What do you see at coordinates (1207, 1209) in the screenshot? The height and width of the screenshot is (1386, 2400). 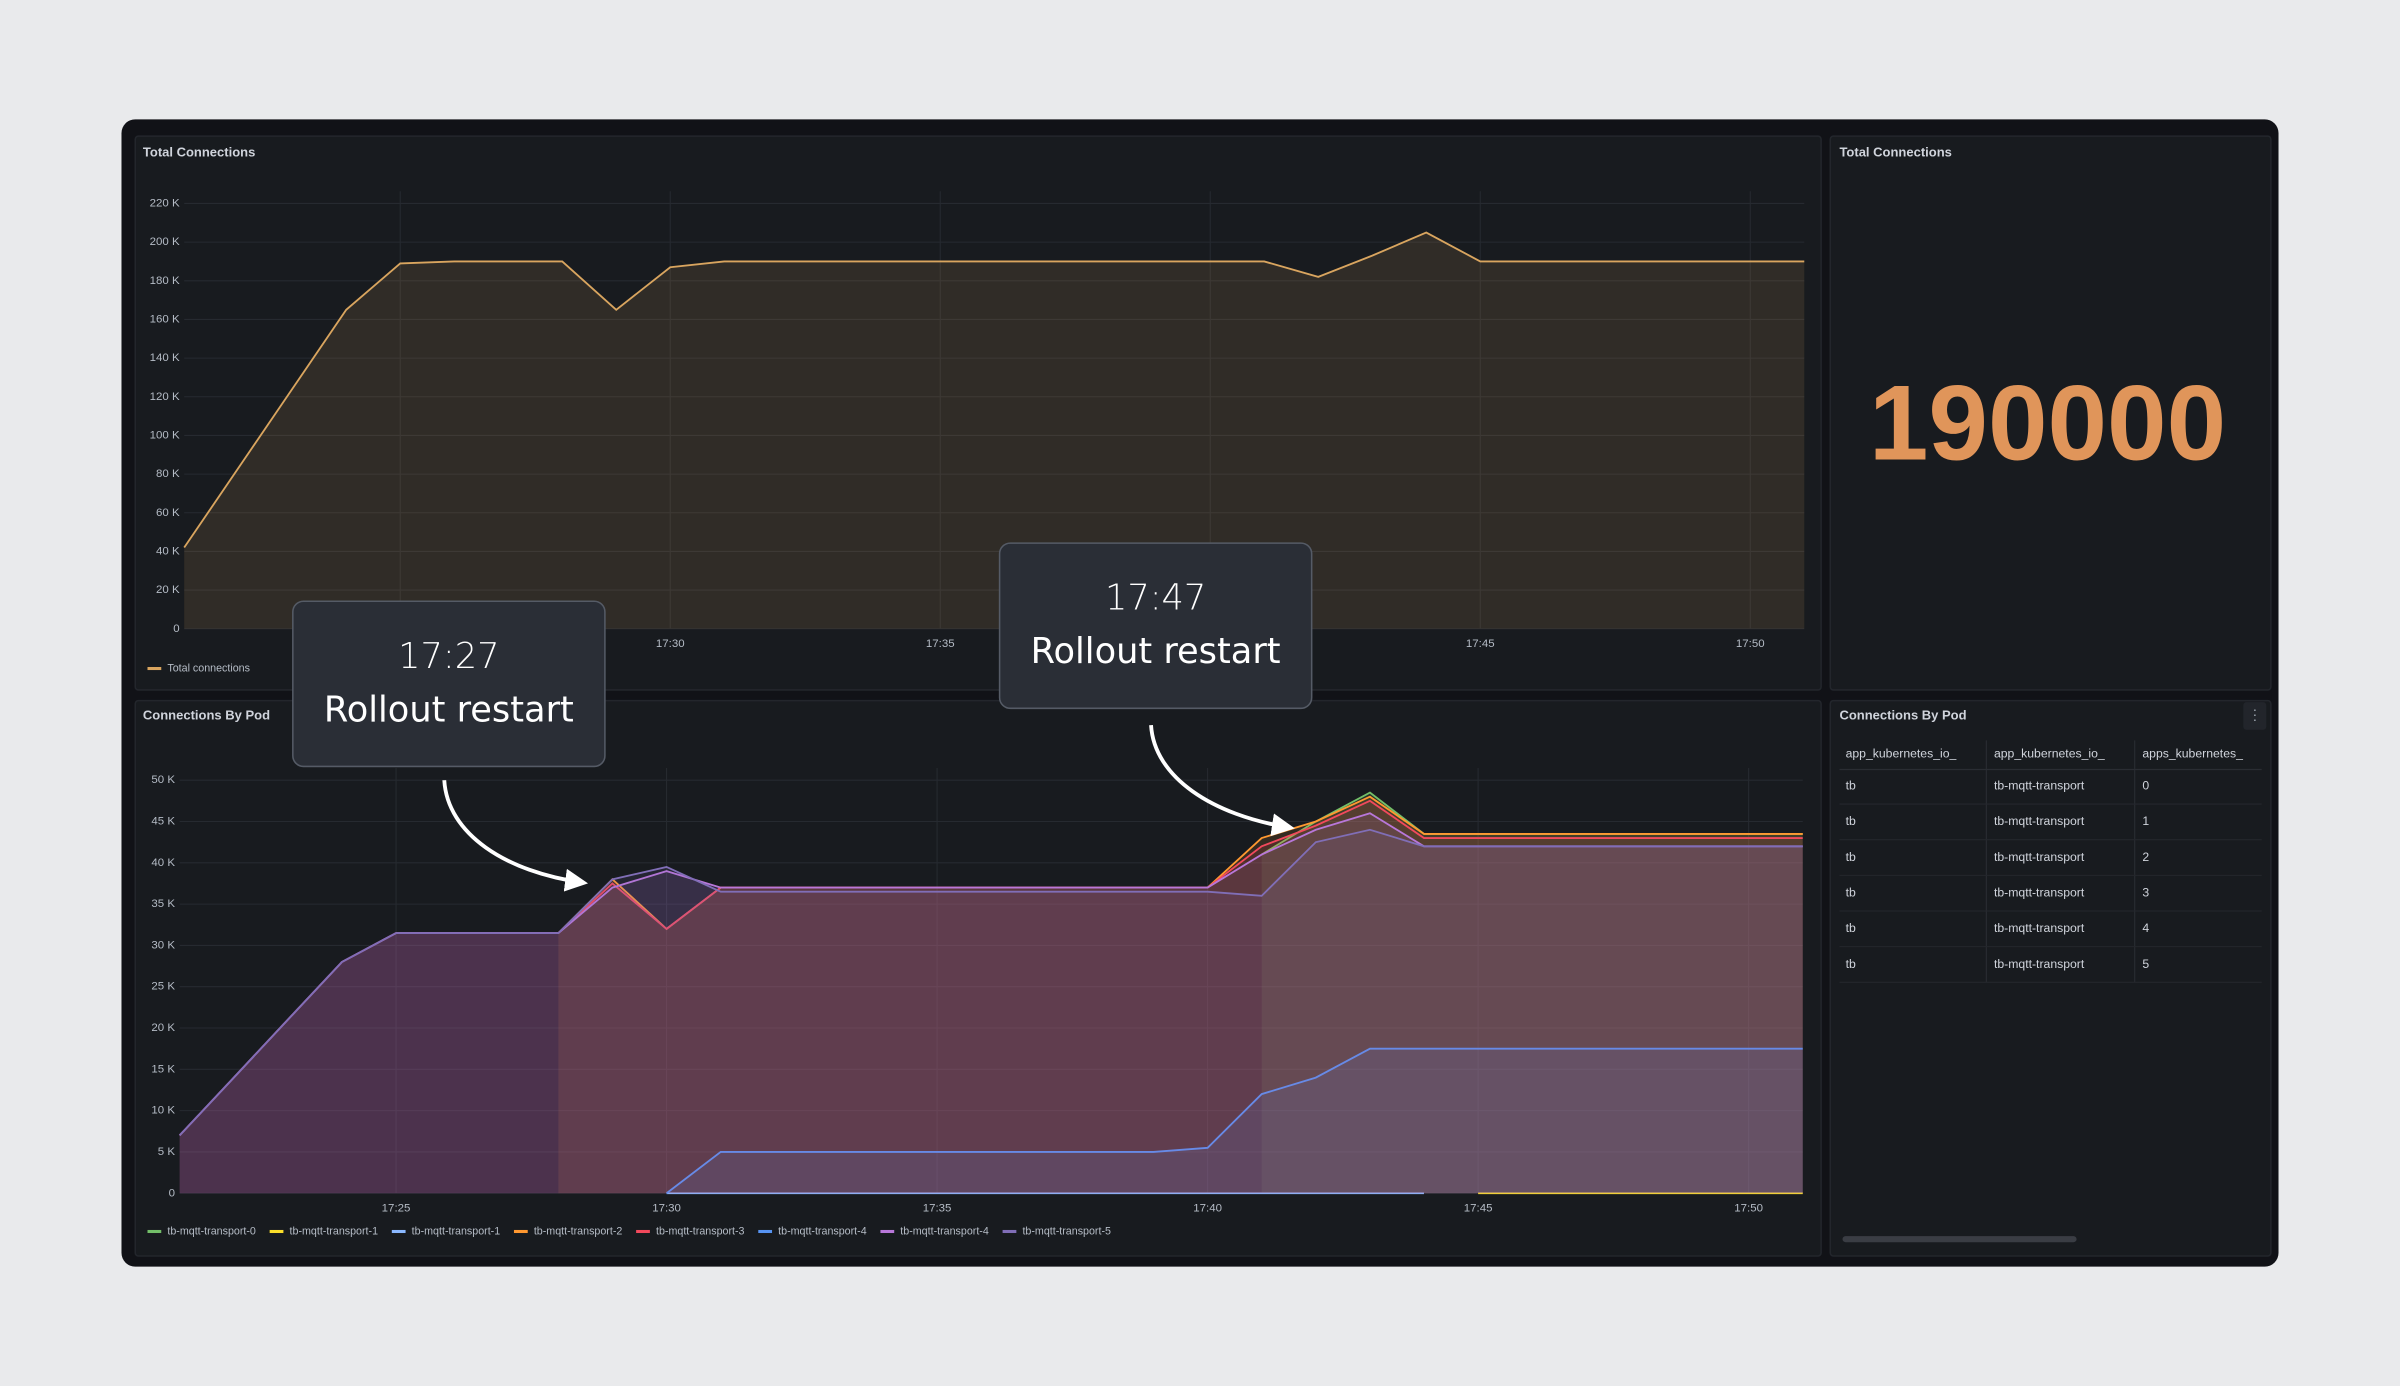 I see `x-tick-label: 17:40` at bounding box center [1207, 1209].